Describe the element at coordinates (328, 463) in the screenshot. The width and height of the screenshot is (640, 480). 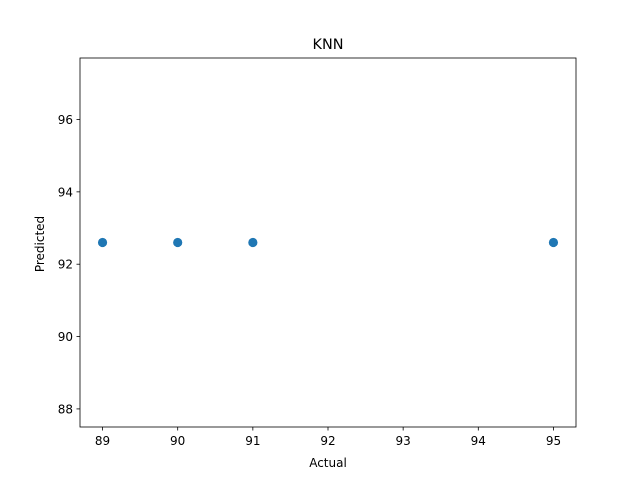
I see `x-axis-label: Actual` at that location.